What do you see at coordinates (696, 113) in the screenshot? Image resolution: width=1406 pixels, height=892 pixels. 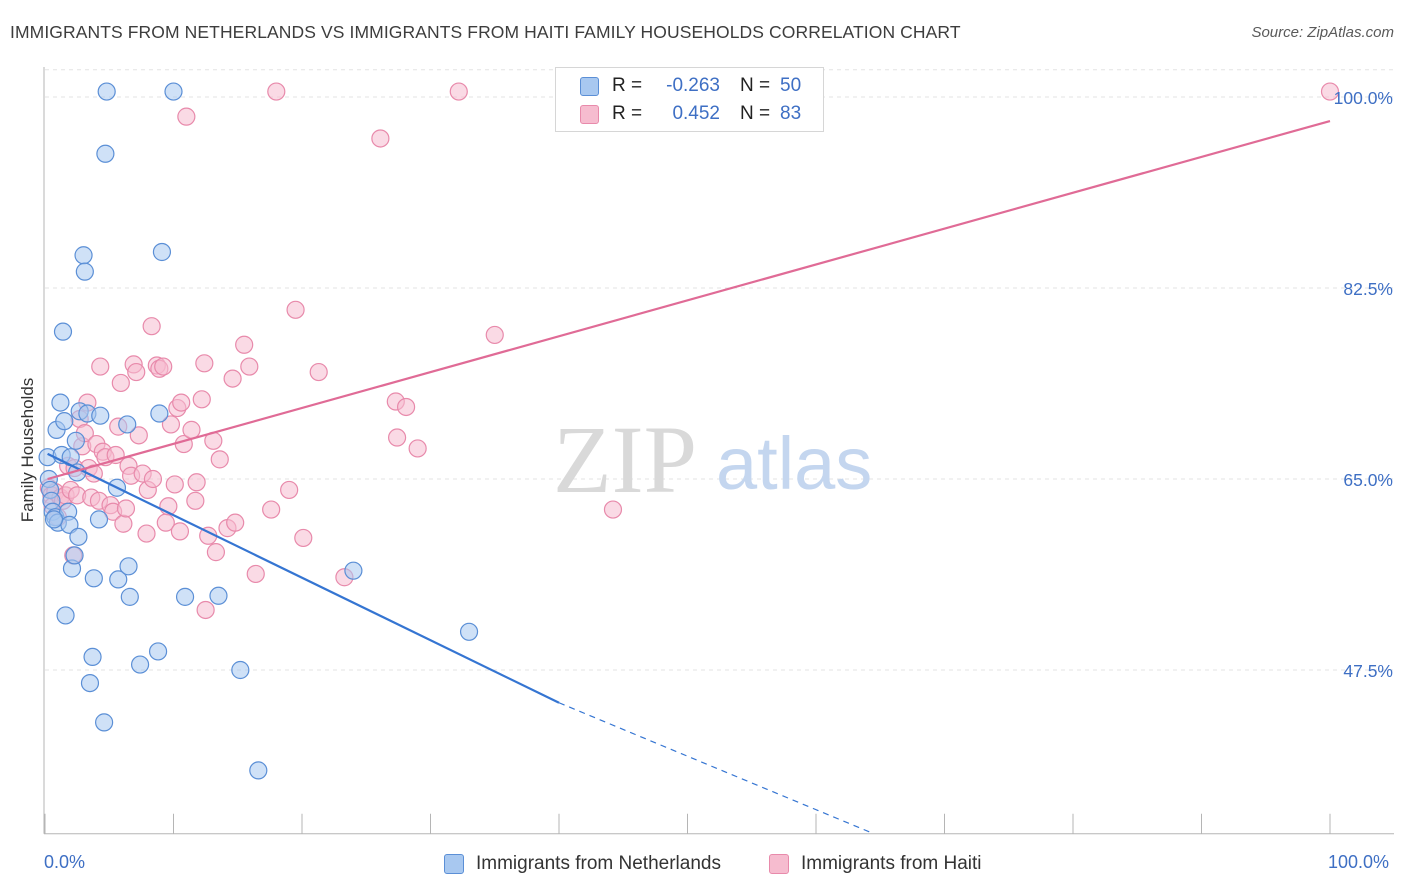 I see `legend-r-value: 0.452` at bounding box center [696, 113].